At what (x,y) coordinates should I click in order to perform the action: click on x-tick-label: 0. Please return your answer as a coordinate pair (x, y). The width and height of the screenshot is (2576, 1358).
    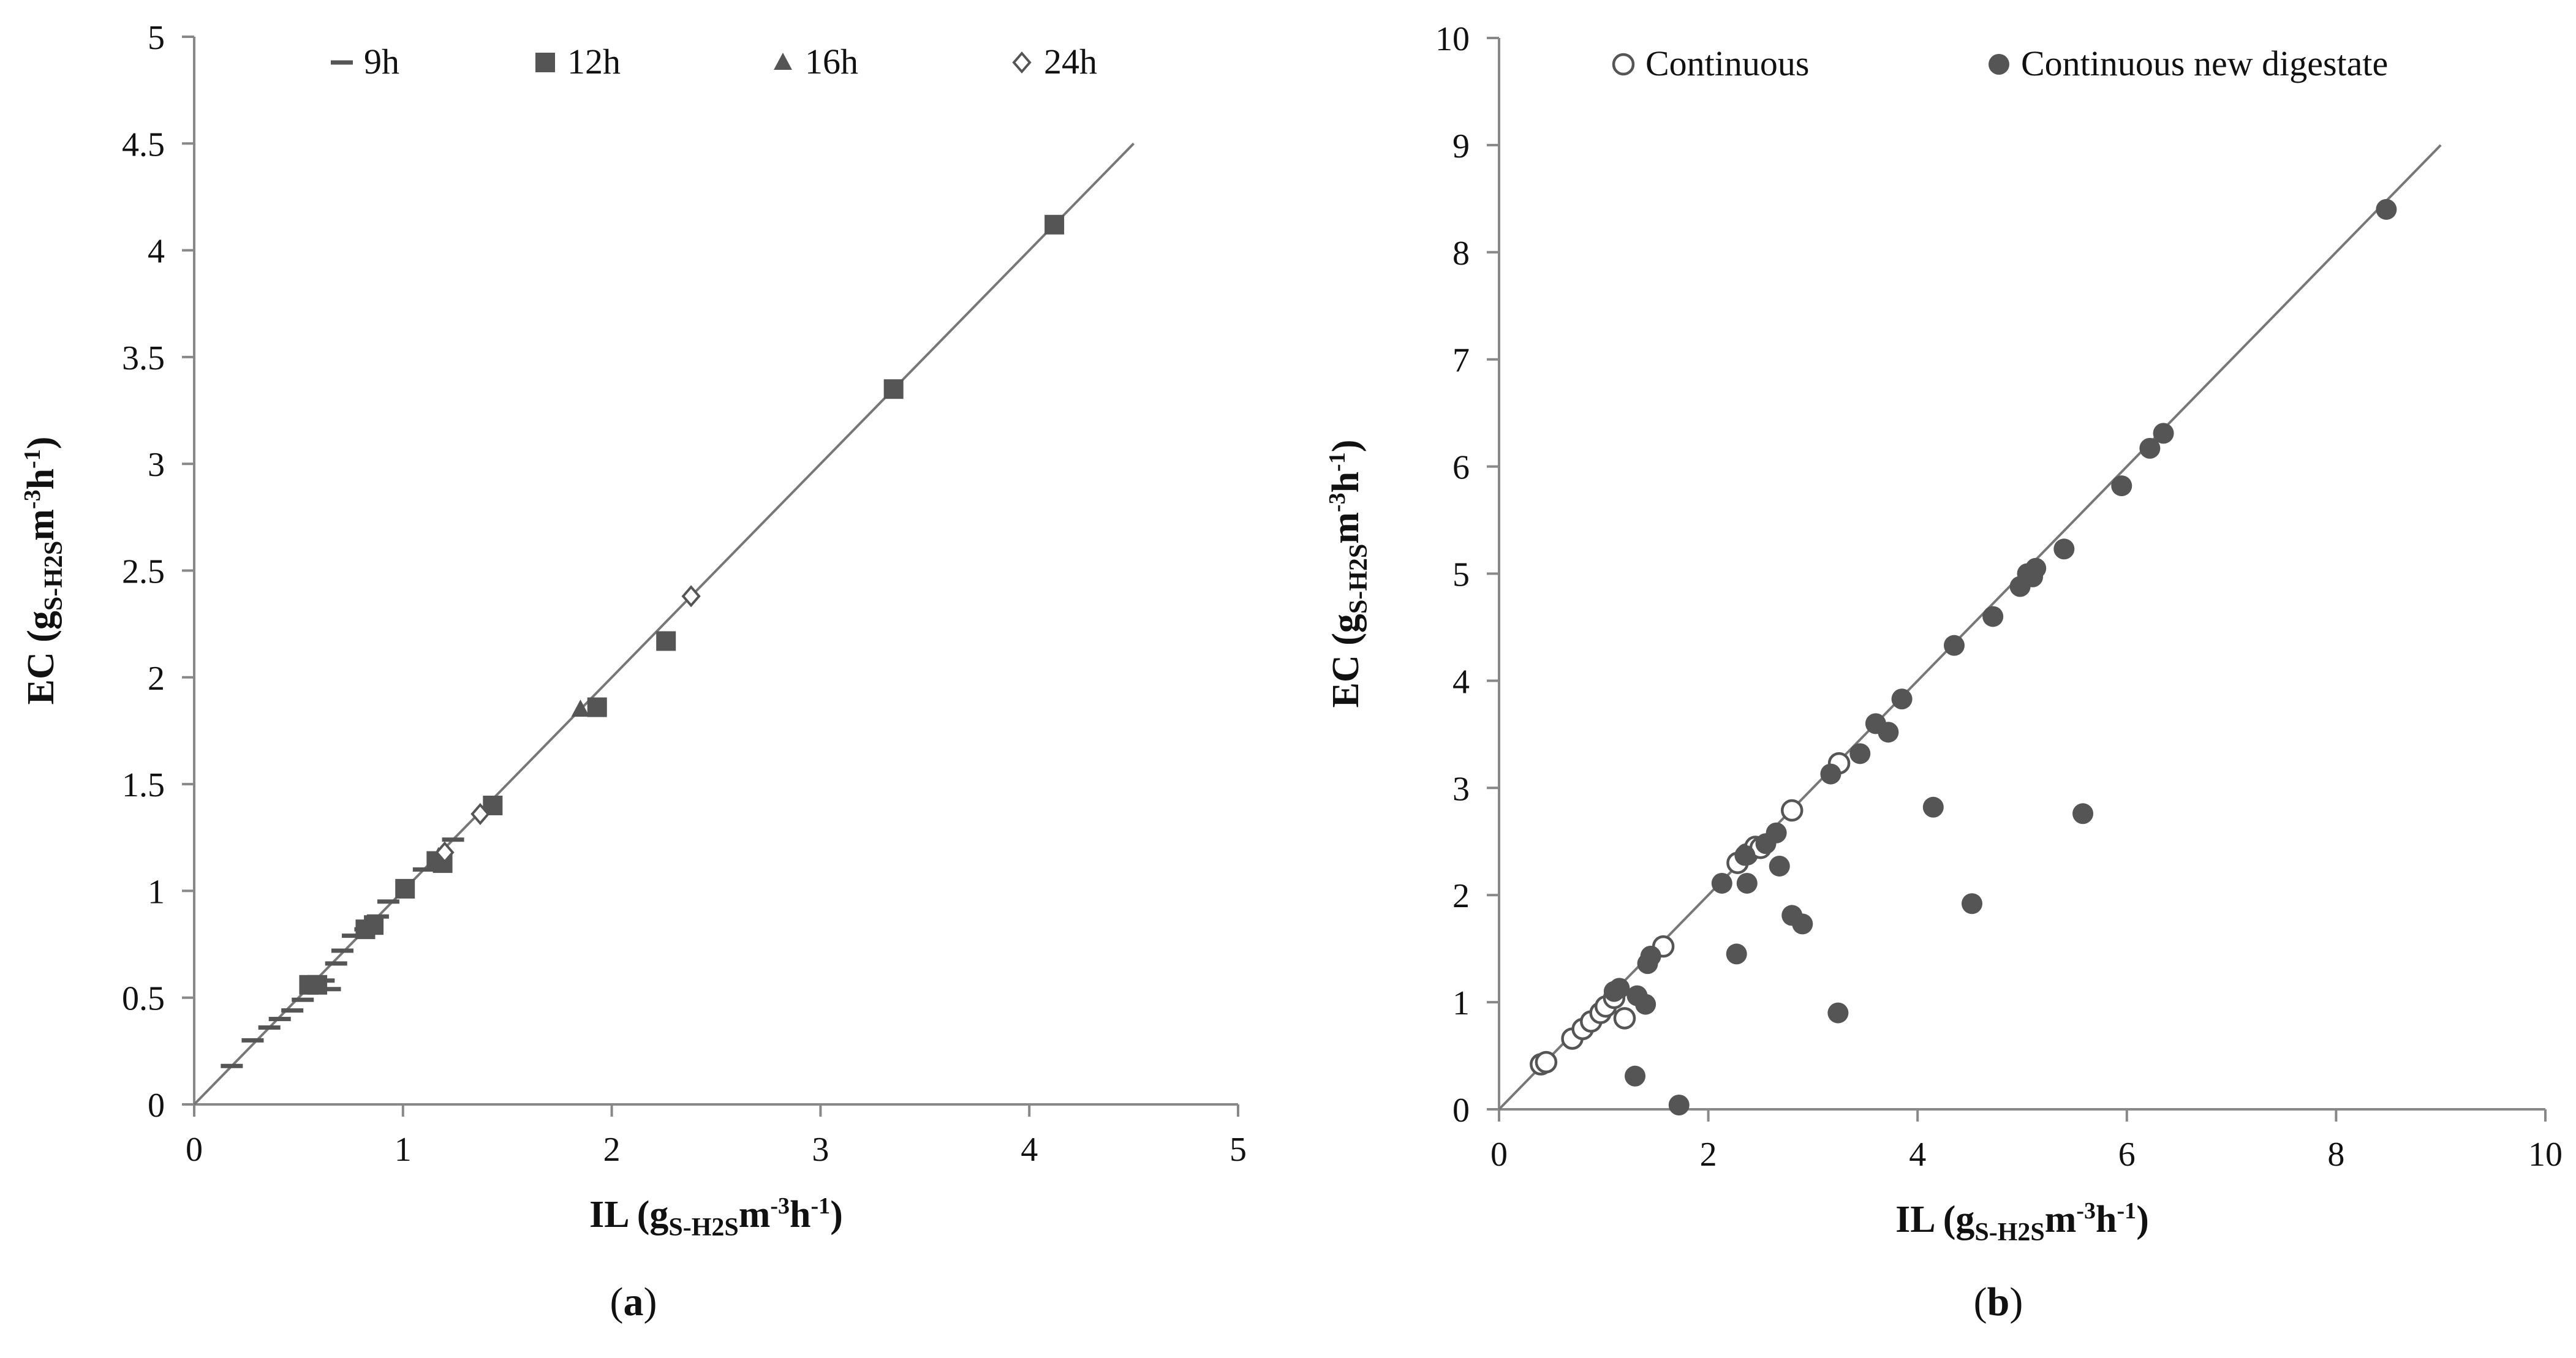
    Looking at the image, I should click on (1499, 1155).